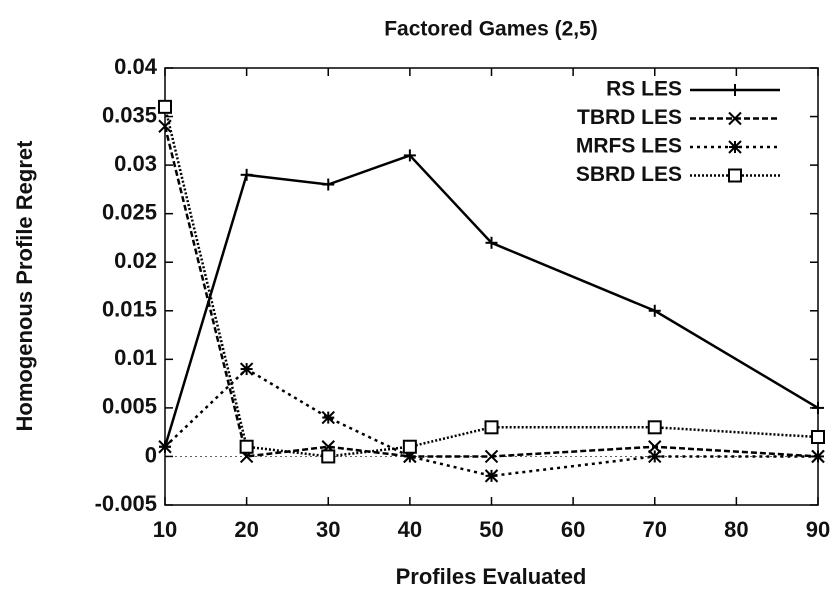 The width and height of the screenshot is (838, 595). I want to click on x-tick-label: 30, so click(328, 529).